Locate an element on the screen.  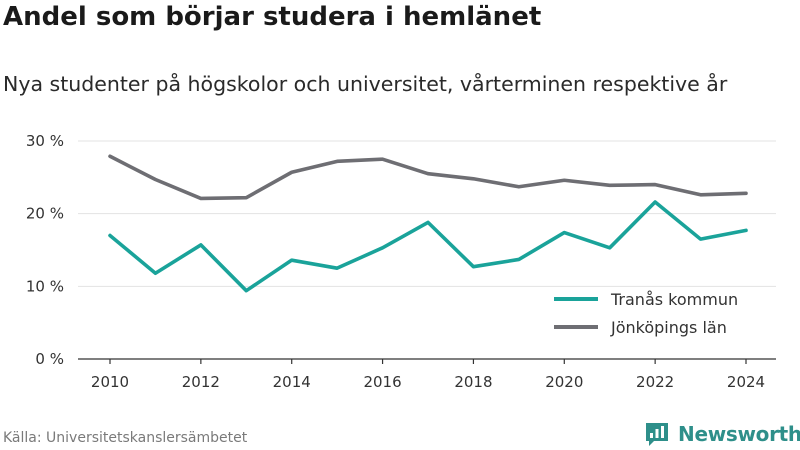
brand-logo: Newsworthy is located at coordinates (722, 434).